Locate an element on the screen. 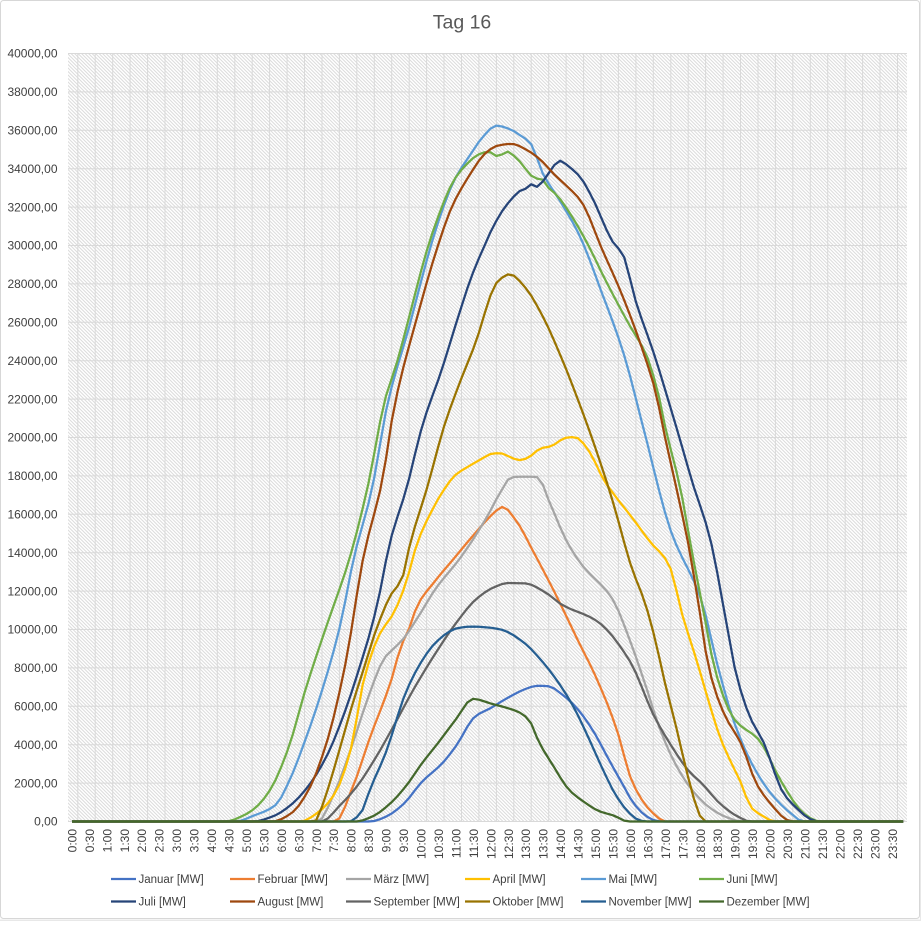  svg-text: 14000,00 is located at coordinates (32, 553).